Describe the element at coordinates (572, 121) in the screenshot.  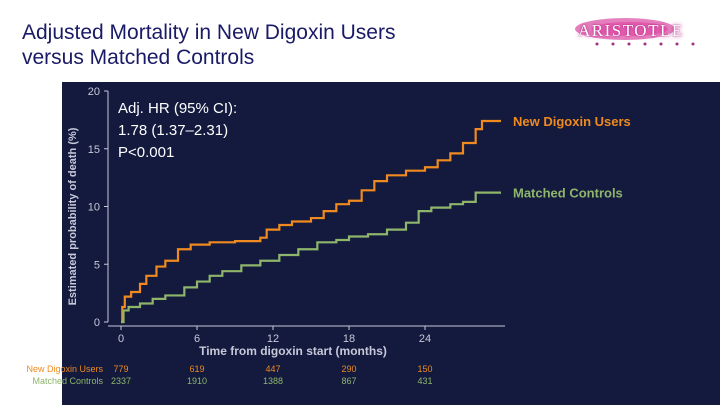
I see `legend-label: New Digoxin Users` at that location.